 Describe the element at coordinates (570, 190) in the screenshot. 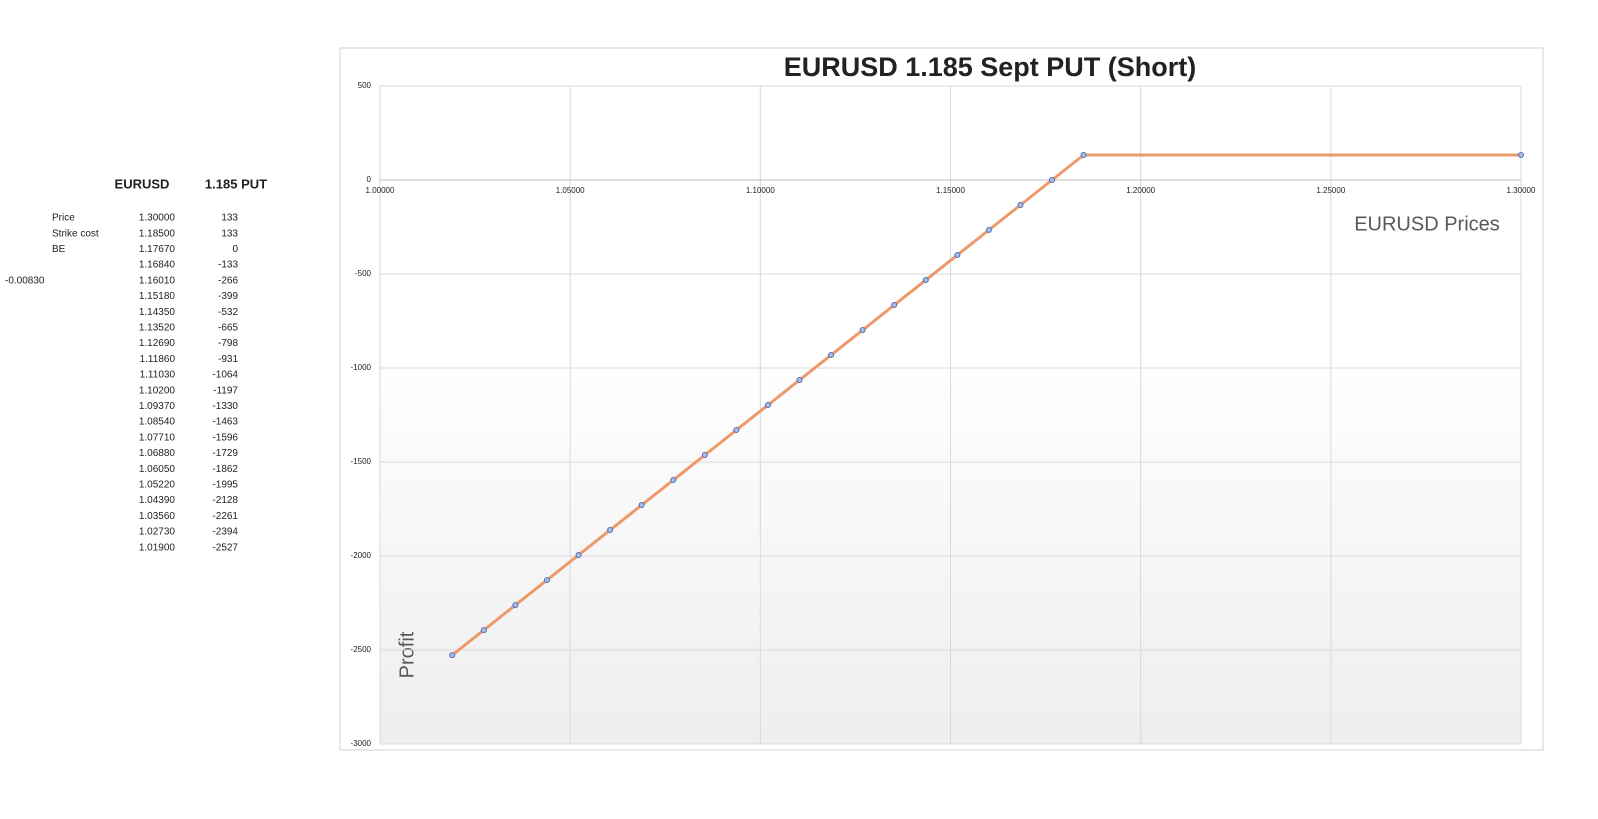

I see `x-tick-label: 1.05000` at that location.